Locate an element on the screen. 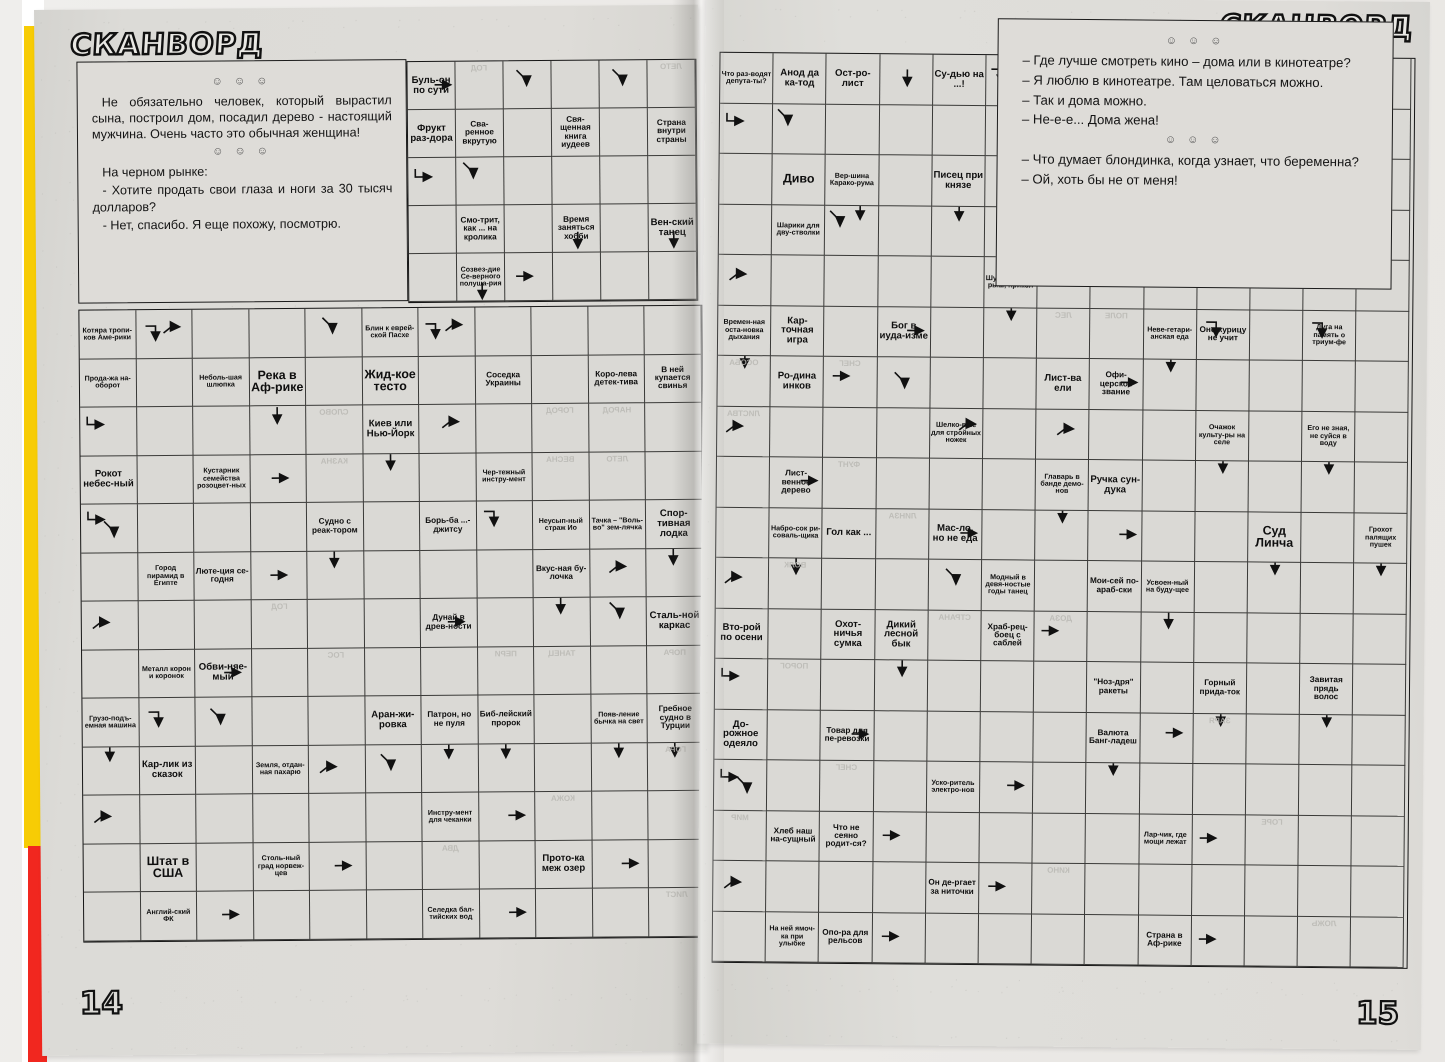 The height and width of the screenshot is (1062, 1445). crossword-clue-cell: Чер-тежный инстру-мент is located at coordinates (504, 477).